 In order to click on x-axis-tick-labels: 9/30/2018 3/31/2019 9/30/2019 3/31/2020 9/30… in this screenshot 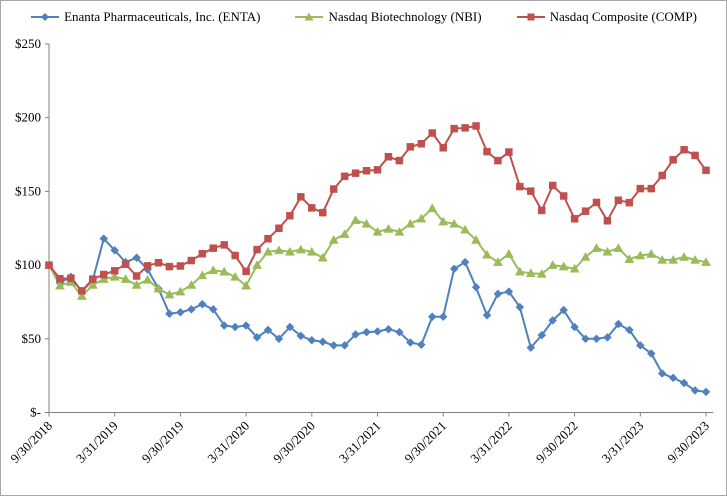, I will do `click(359, 442)`.